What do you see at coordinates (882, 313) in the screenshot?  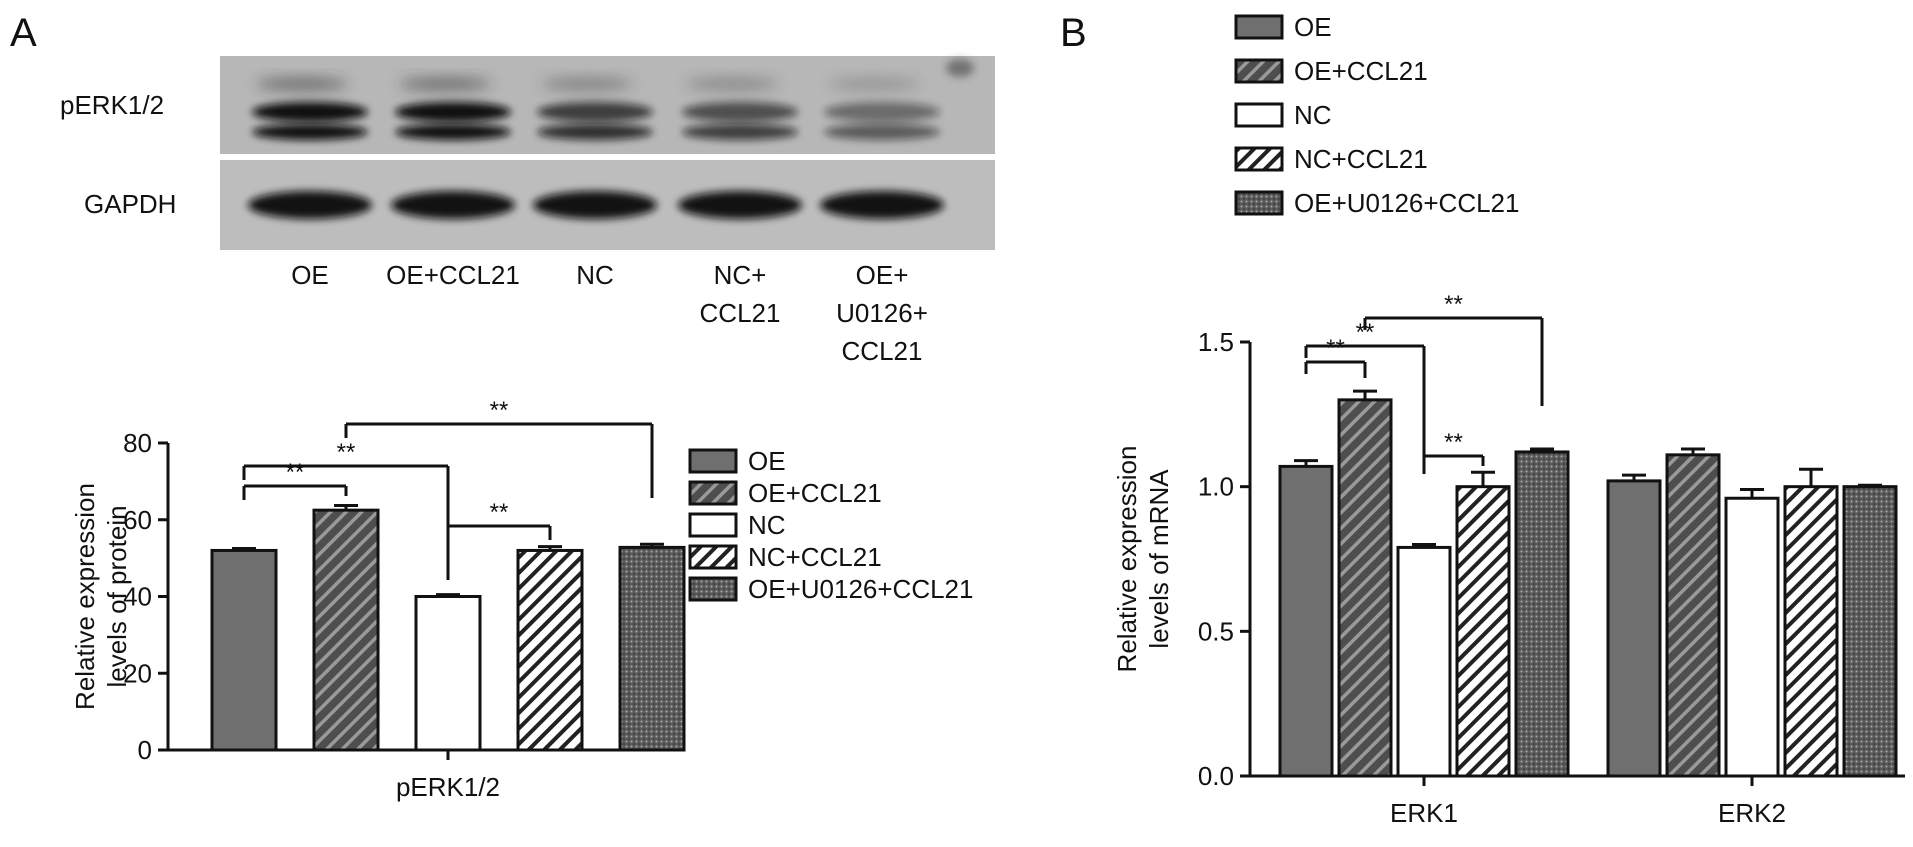 I see `blot-lane-label: U0126+` at bounding box center [882, 313].